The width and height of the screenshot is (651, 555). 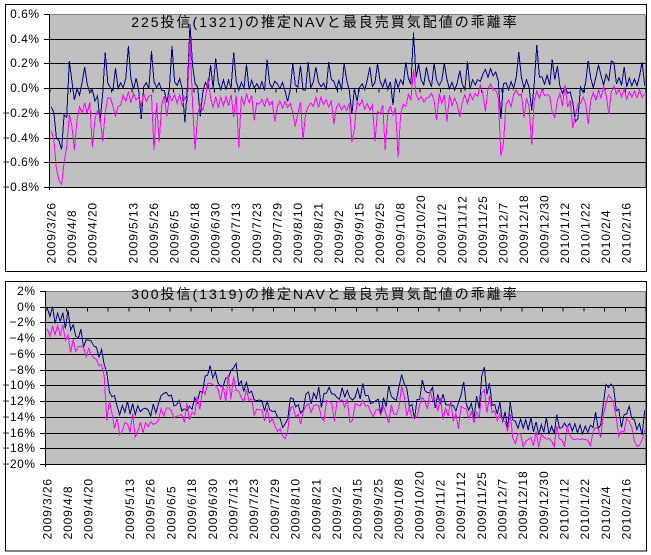 What do you see at coordinates (18, 385) in the screenshot?
I see `svg-text: −10%` at bounding box center [18, 385].